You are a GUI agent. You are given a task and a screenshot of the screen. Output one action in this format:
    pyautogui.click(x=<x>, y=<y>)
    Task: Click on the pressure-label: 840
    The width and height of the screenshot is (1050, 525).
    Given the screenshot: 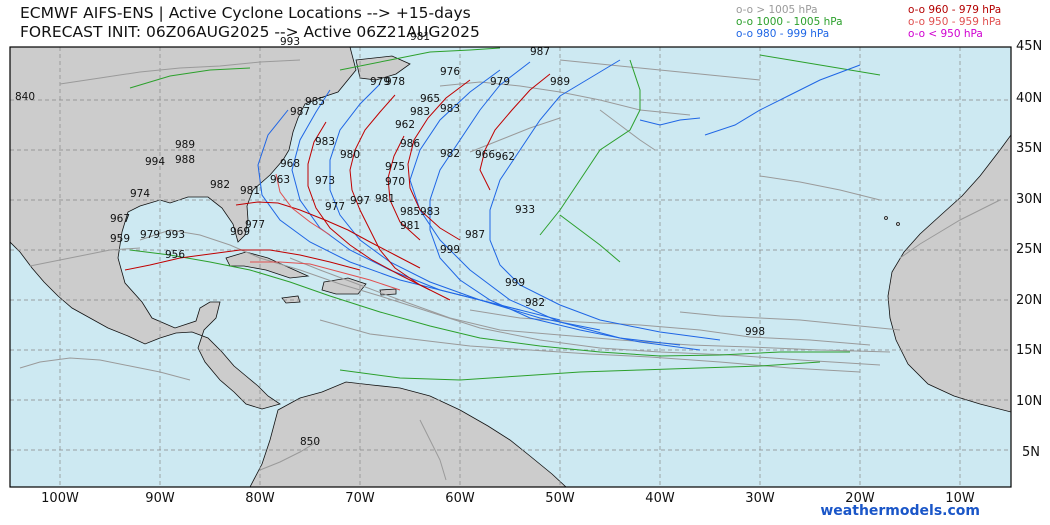 What is the action you would take?
    pyautogui.click(x=25, y=97)
    